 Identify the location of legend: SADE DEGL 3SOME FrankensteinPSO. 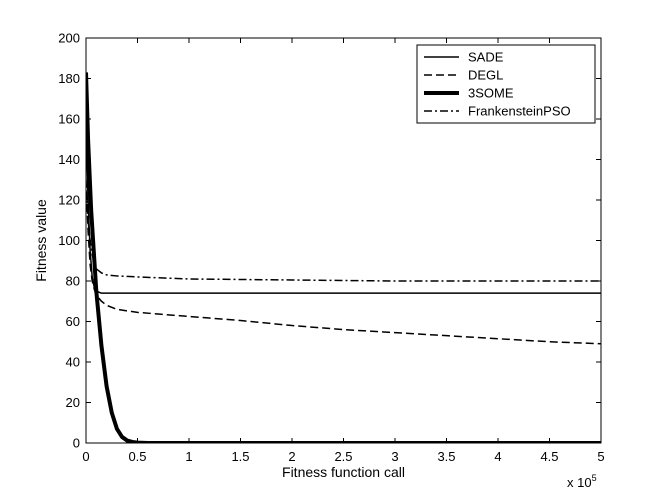
(506, 84).